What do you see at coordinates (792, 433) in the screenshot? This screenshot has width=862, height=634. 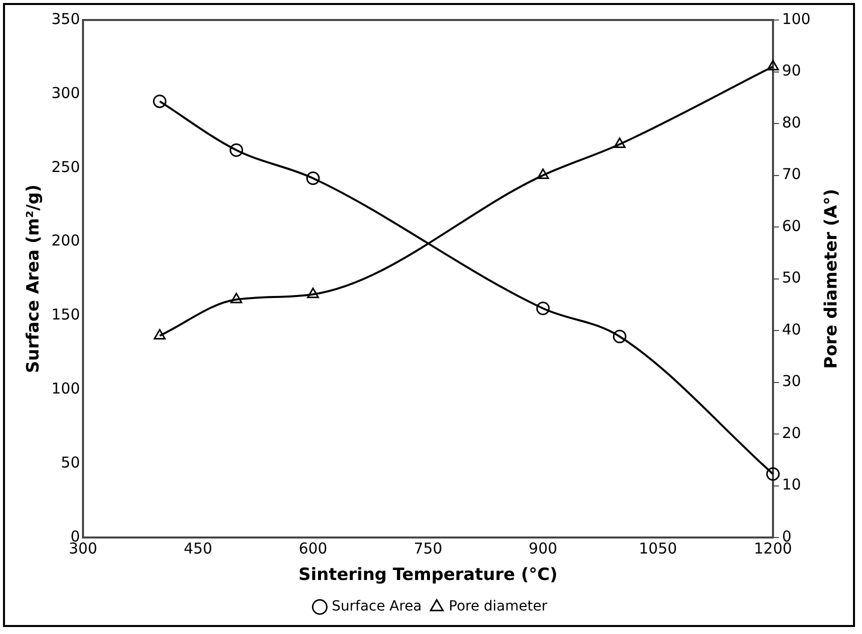 I see `y2-tick-label: 20` at bounding box center [792, 433].